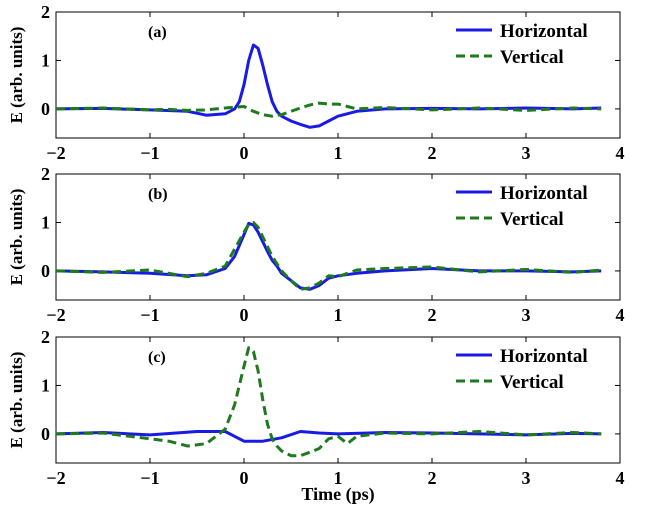  What do you see at coordinates (337, 494) in the screenshot?
I see `x-axis-label: Time (ps)` at bounding box center [337, 494].